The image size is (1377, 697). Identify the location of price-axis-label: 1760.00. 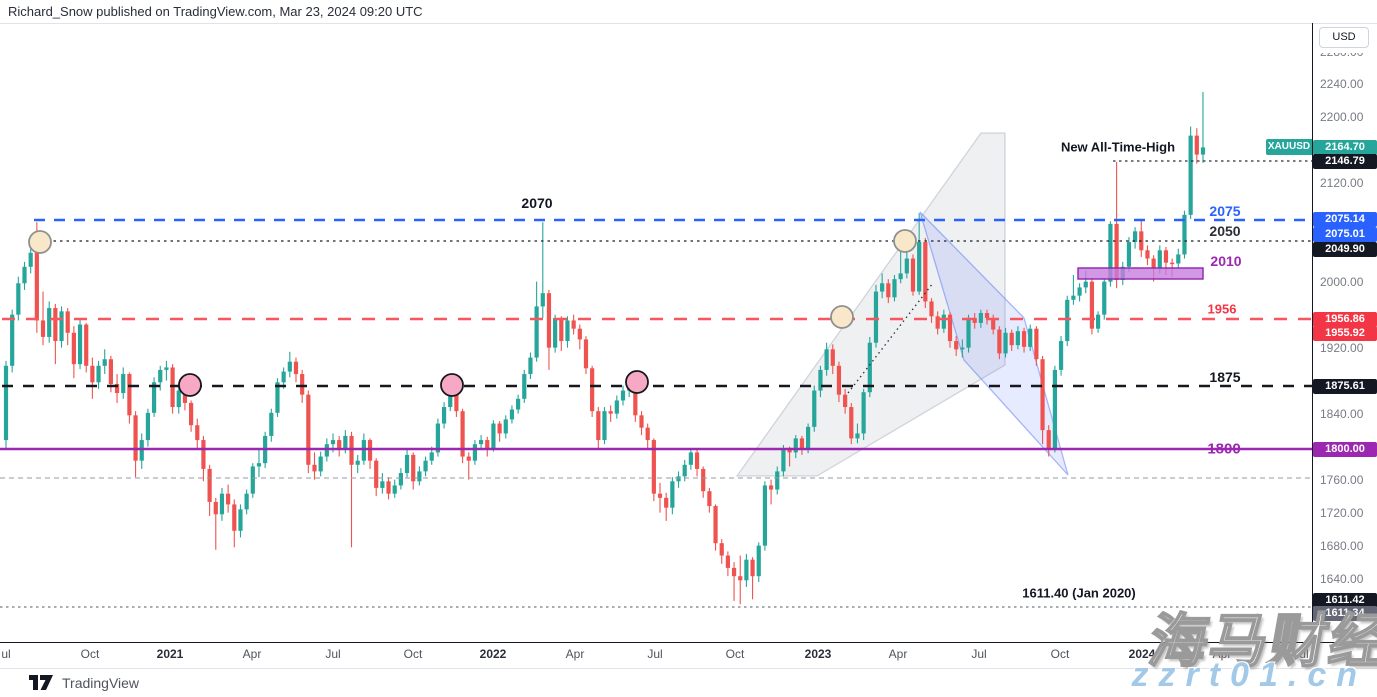
(1342, 480).